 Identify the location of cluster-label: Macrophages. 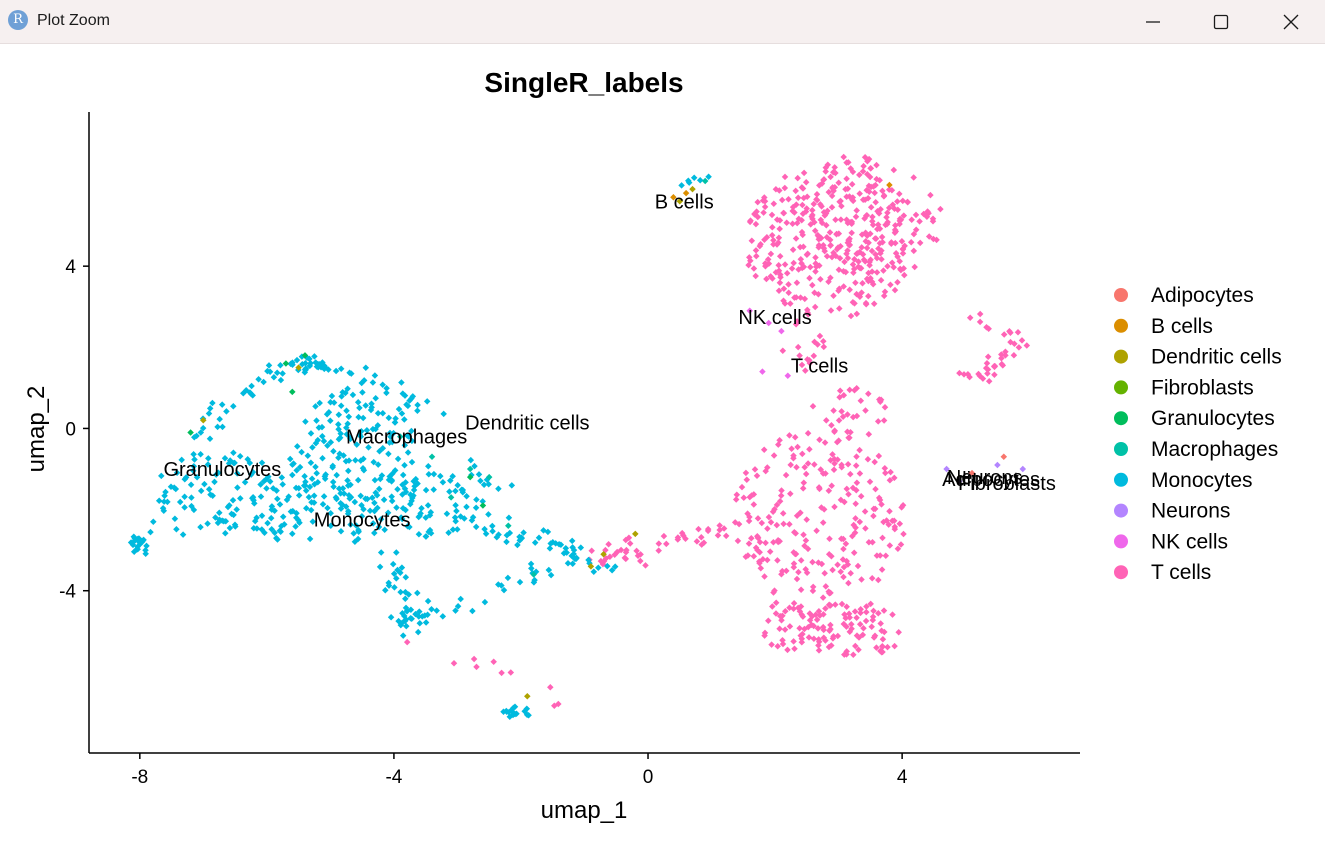
(406, 438).